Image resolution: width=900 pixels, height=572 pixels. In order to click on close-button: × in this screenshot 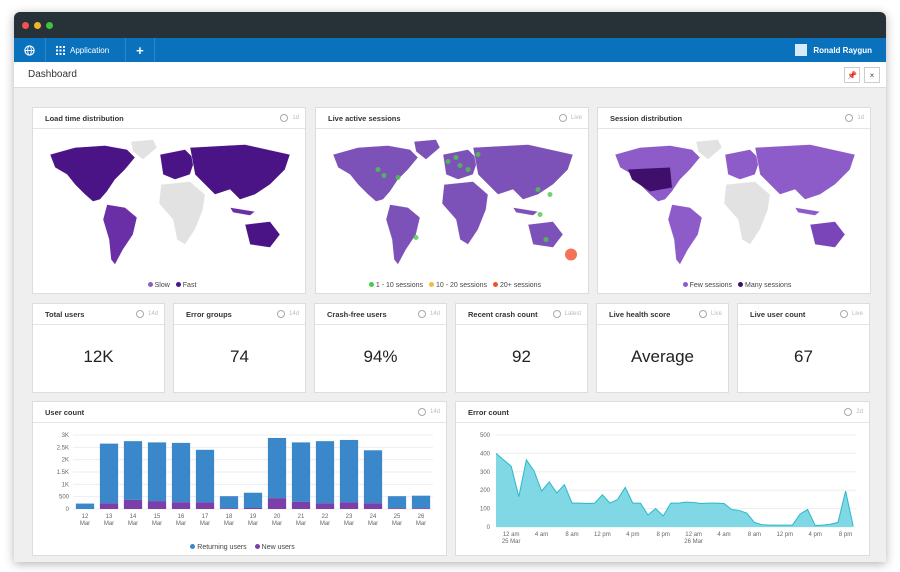, I will do `click(872, 75)`.